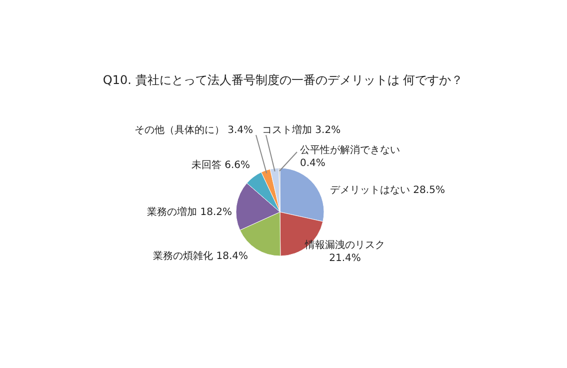  Describe the element at coordinates (283, 80) in the screenshot. I see `chart-title: Q10. 貴社にとって法人番号制度の一番のデメリットは 何ですか？` at that location.